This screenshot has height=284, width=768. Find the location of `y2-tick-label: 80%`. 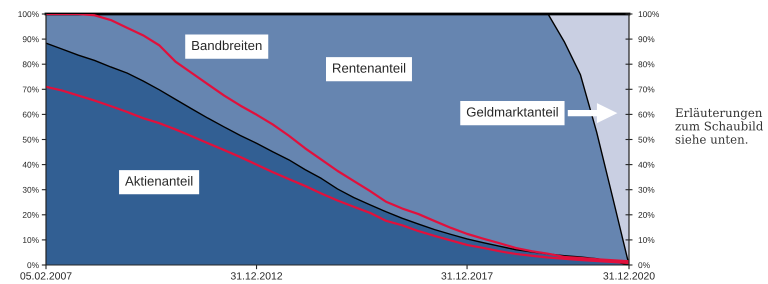

y2-tick-label: 80% is located at coordinates (646, 64).